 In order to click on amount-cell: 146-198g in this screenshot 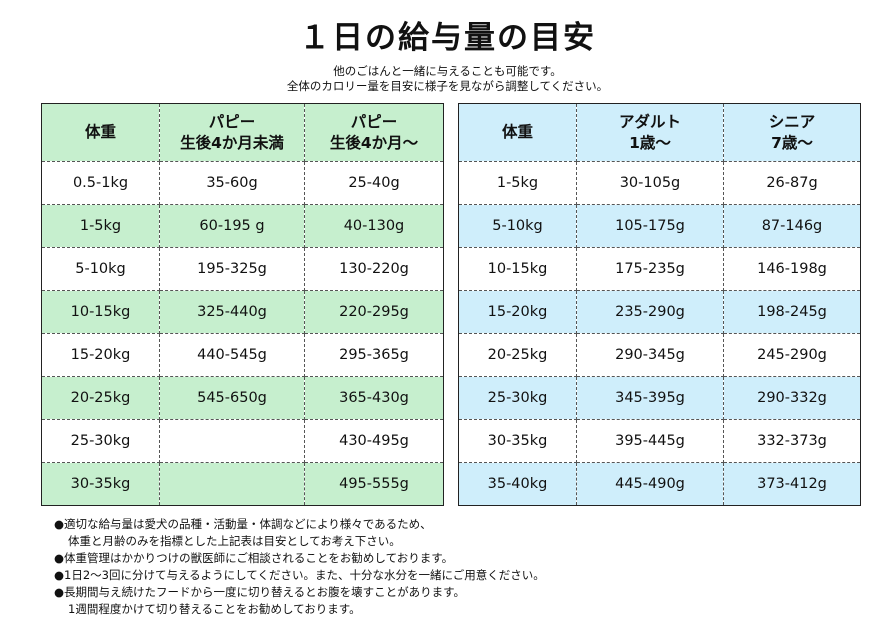, I will do `click(792, 269)`.